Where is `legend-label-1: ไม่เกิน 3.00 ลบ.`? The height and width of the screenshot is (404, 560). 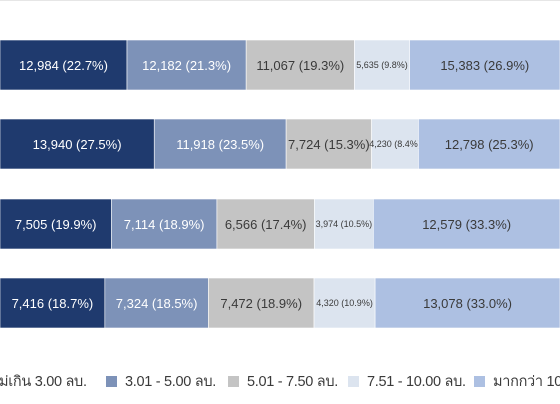
legend-label-1: ไม่เกิน 3.00 ลบ. is located at coordinates (43, 381).